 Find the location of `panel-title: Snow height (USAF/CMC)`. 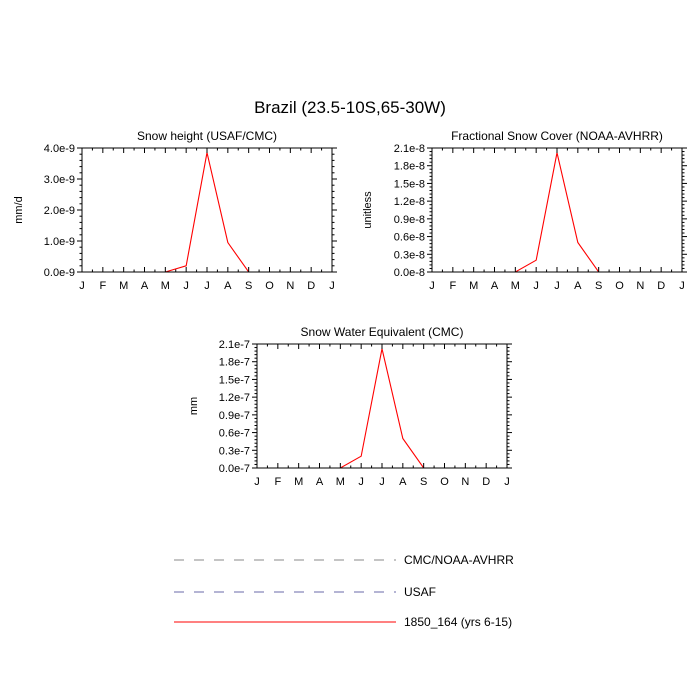

panel-title: Snow height (USAF/CMC) is located at coordinates (207, 136).